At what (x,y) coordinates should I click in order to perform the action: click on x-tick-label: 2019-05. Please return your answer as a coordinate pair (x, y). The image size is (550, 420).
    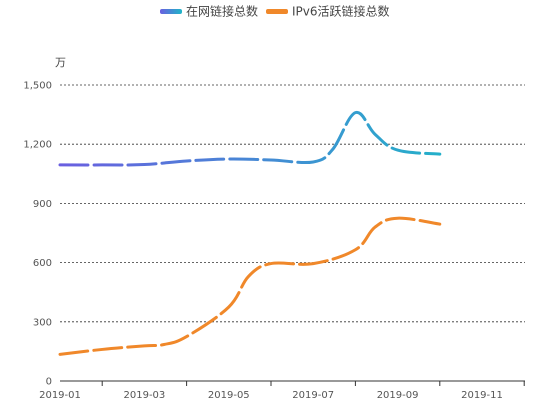
    Looking at the image, I should click on (229, 395).